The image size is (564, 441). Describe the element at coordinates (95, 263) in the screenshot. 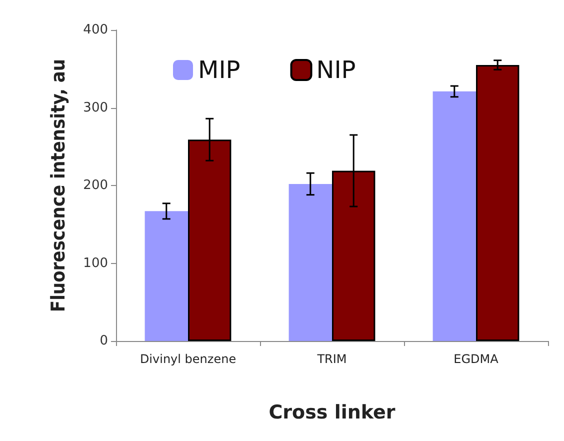

I see `y-tick-label: 100` at that location.